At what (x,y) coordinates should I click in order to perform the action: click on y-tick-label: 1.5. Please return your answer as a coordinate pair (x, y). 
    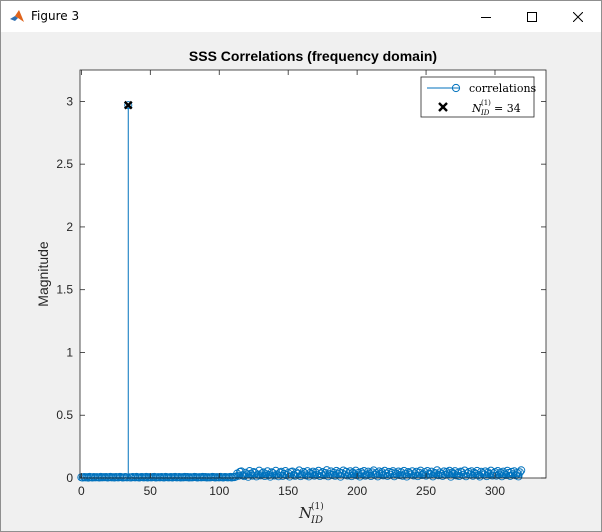
    Looking at the image, I should click on (64, 290).